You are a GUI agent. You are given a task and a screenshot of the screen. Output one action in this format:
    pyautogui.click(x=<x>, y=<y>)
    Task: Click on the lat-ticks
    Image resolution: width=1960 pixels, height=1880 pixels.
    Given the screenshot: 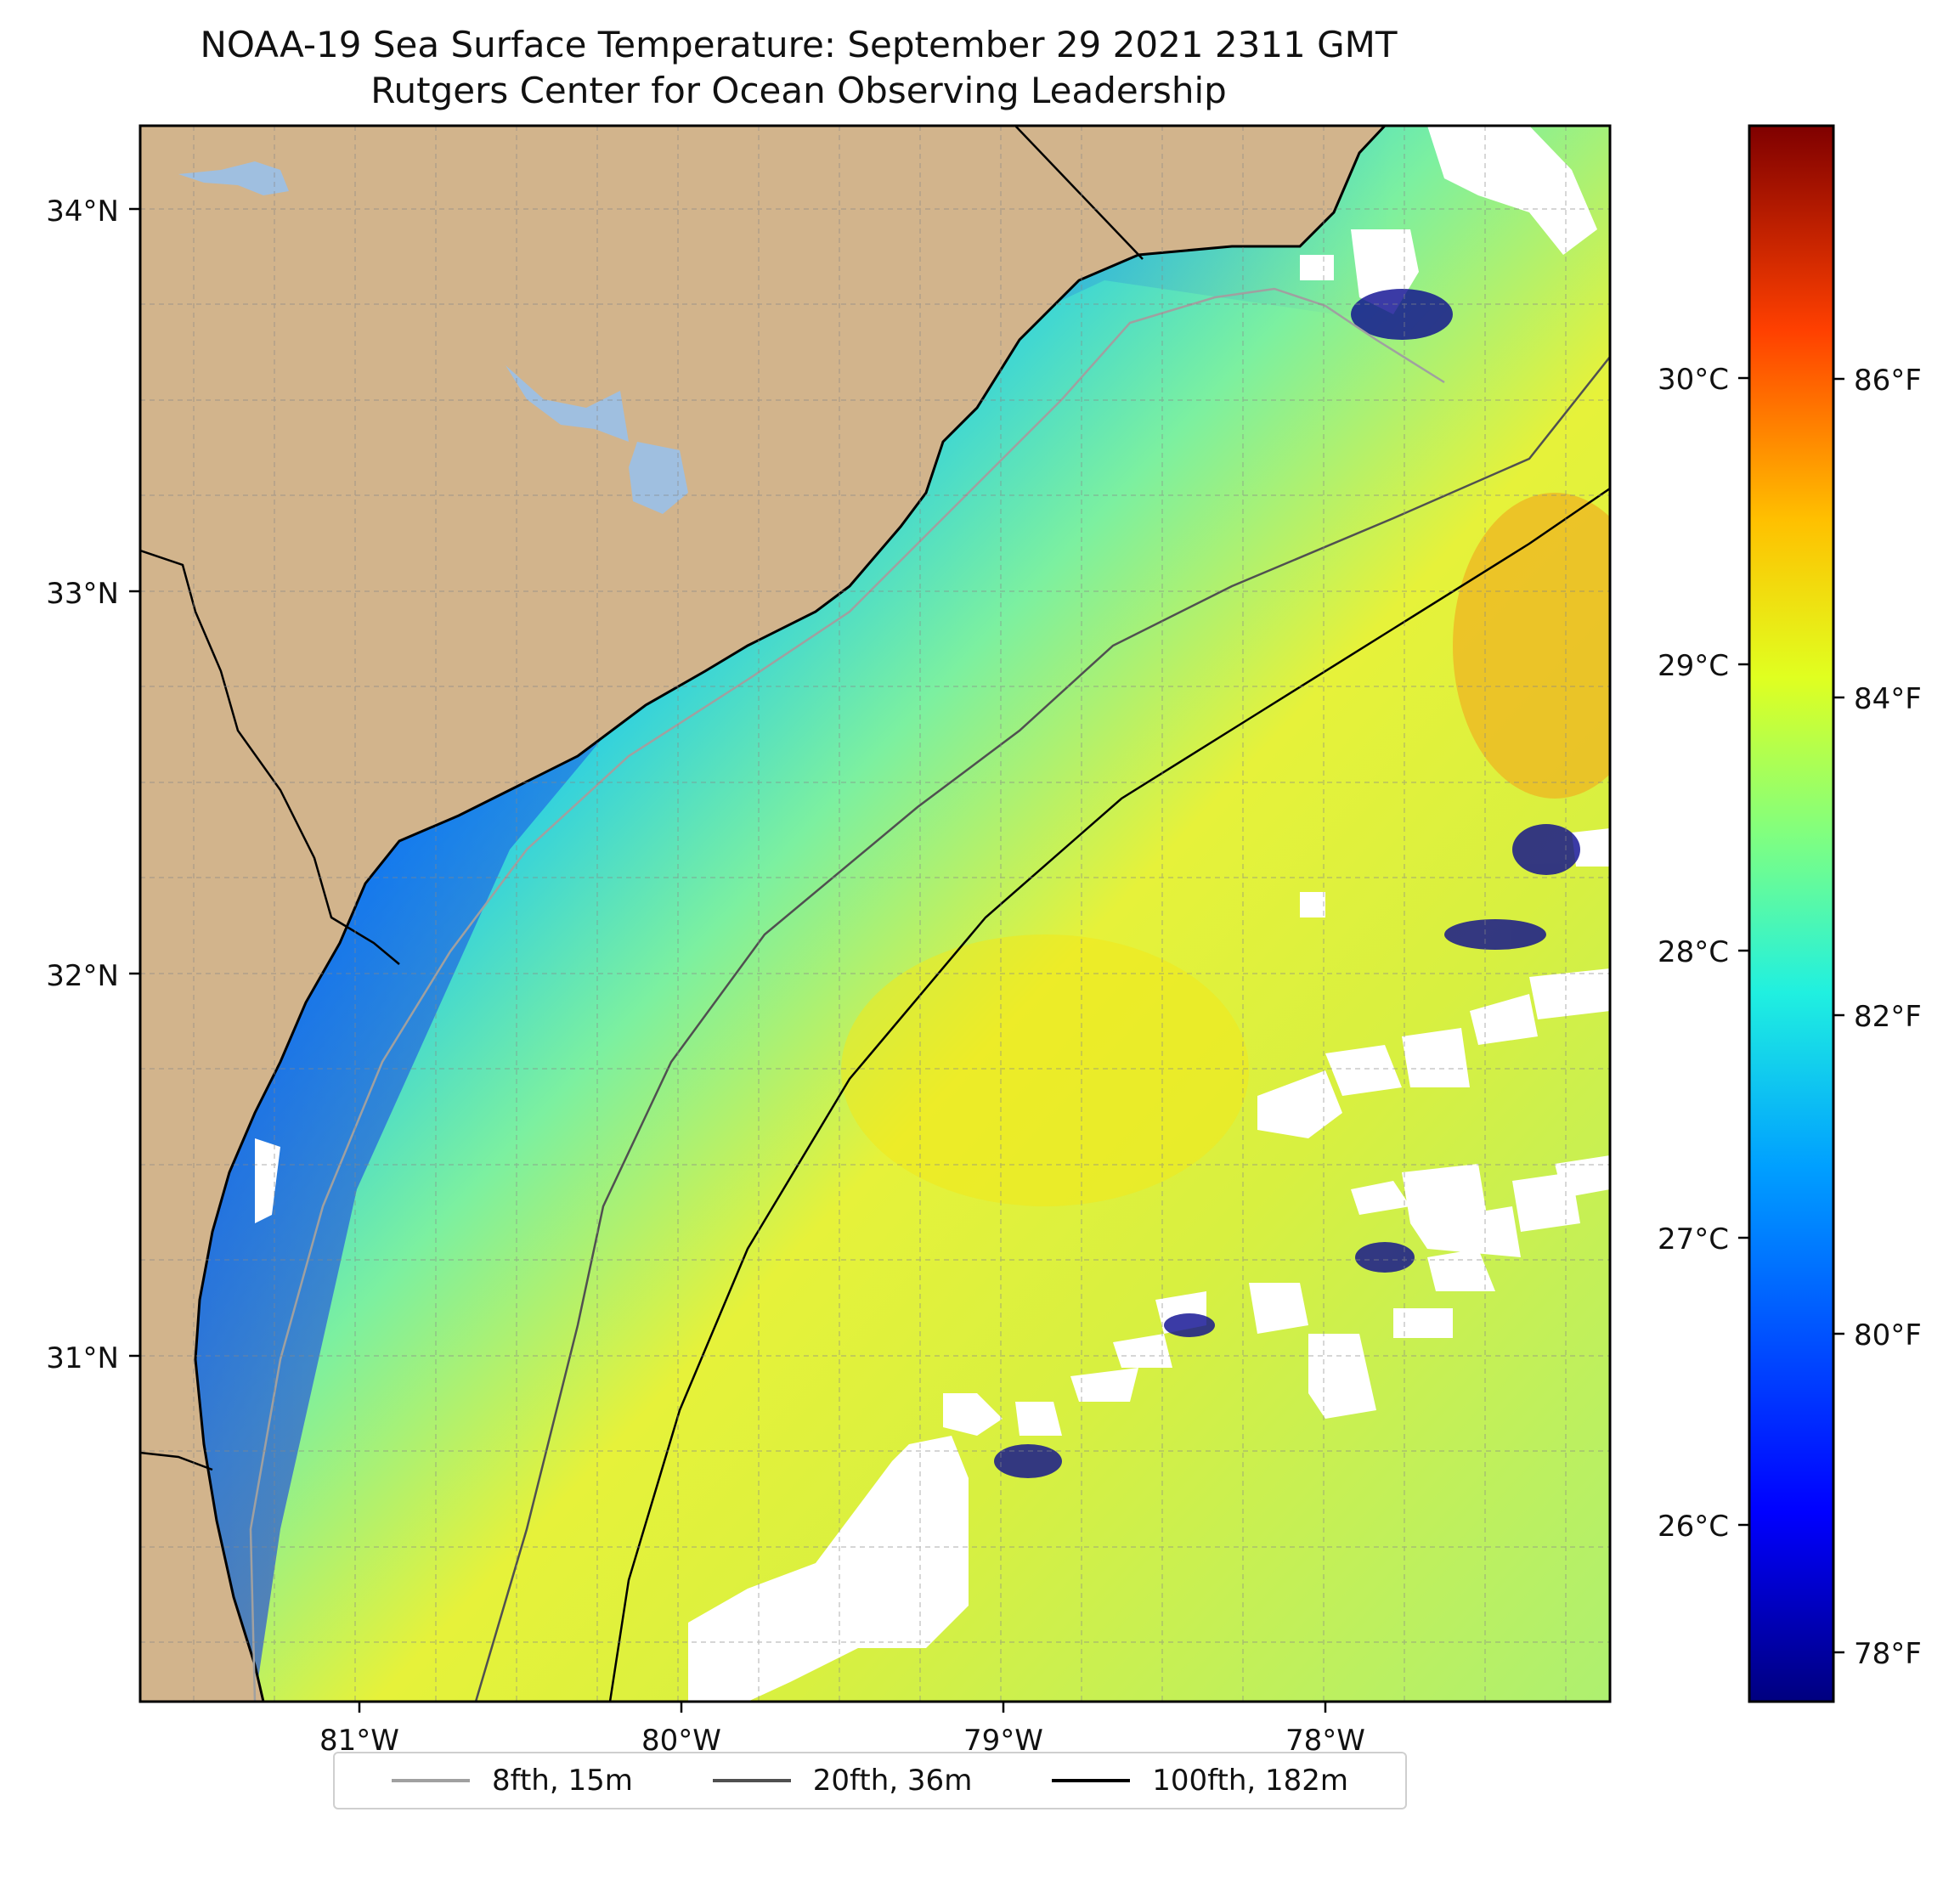 What is the action you would take?
    pyautogui.click(x=135, y=782)
    